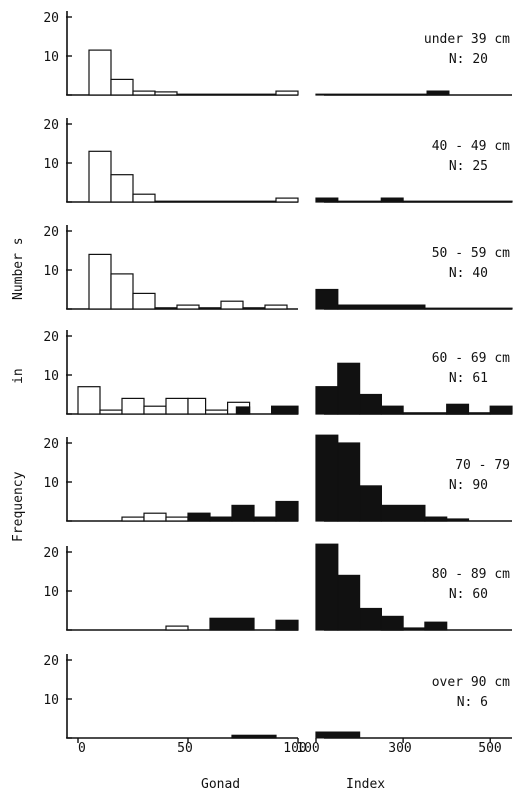  Describe the element at coordinates (289, 764) in the screenshot. I see `bottom-axis: 0 50 100 100 300 500 Gonad Index` at that location.